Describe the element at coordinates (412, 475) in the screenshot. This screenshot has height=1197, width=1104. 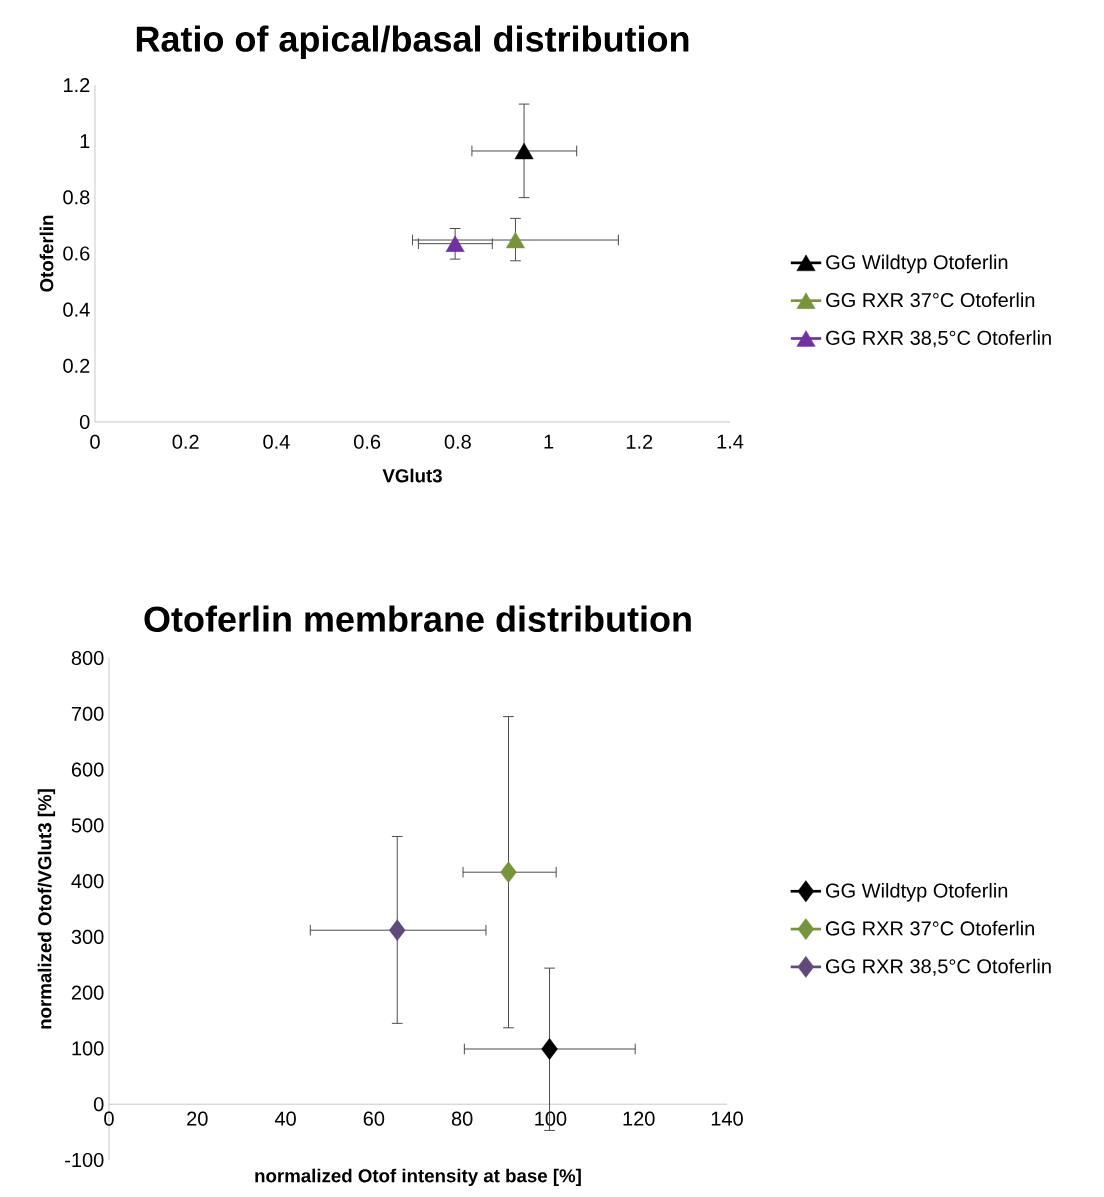
I see `x-axis-title: VGlut3` at that location.